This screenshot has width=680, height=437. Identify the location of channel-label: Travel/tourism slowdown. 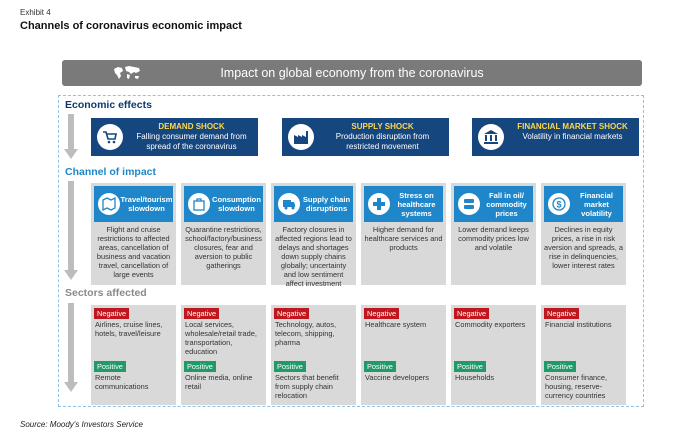
(146, 204).